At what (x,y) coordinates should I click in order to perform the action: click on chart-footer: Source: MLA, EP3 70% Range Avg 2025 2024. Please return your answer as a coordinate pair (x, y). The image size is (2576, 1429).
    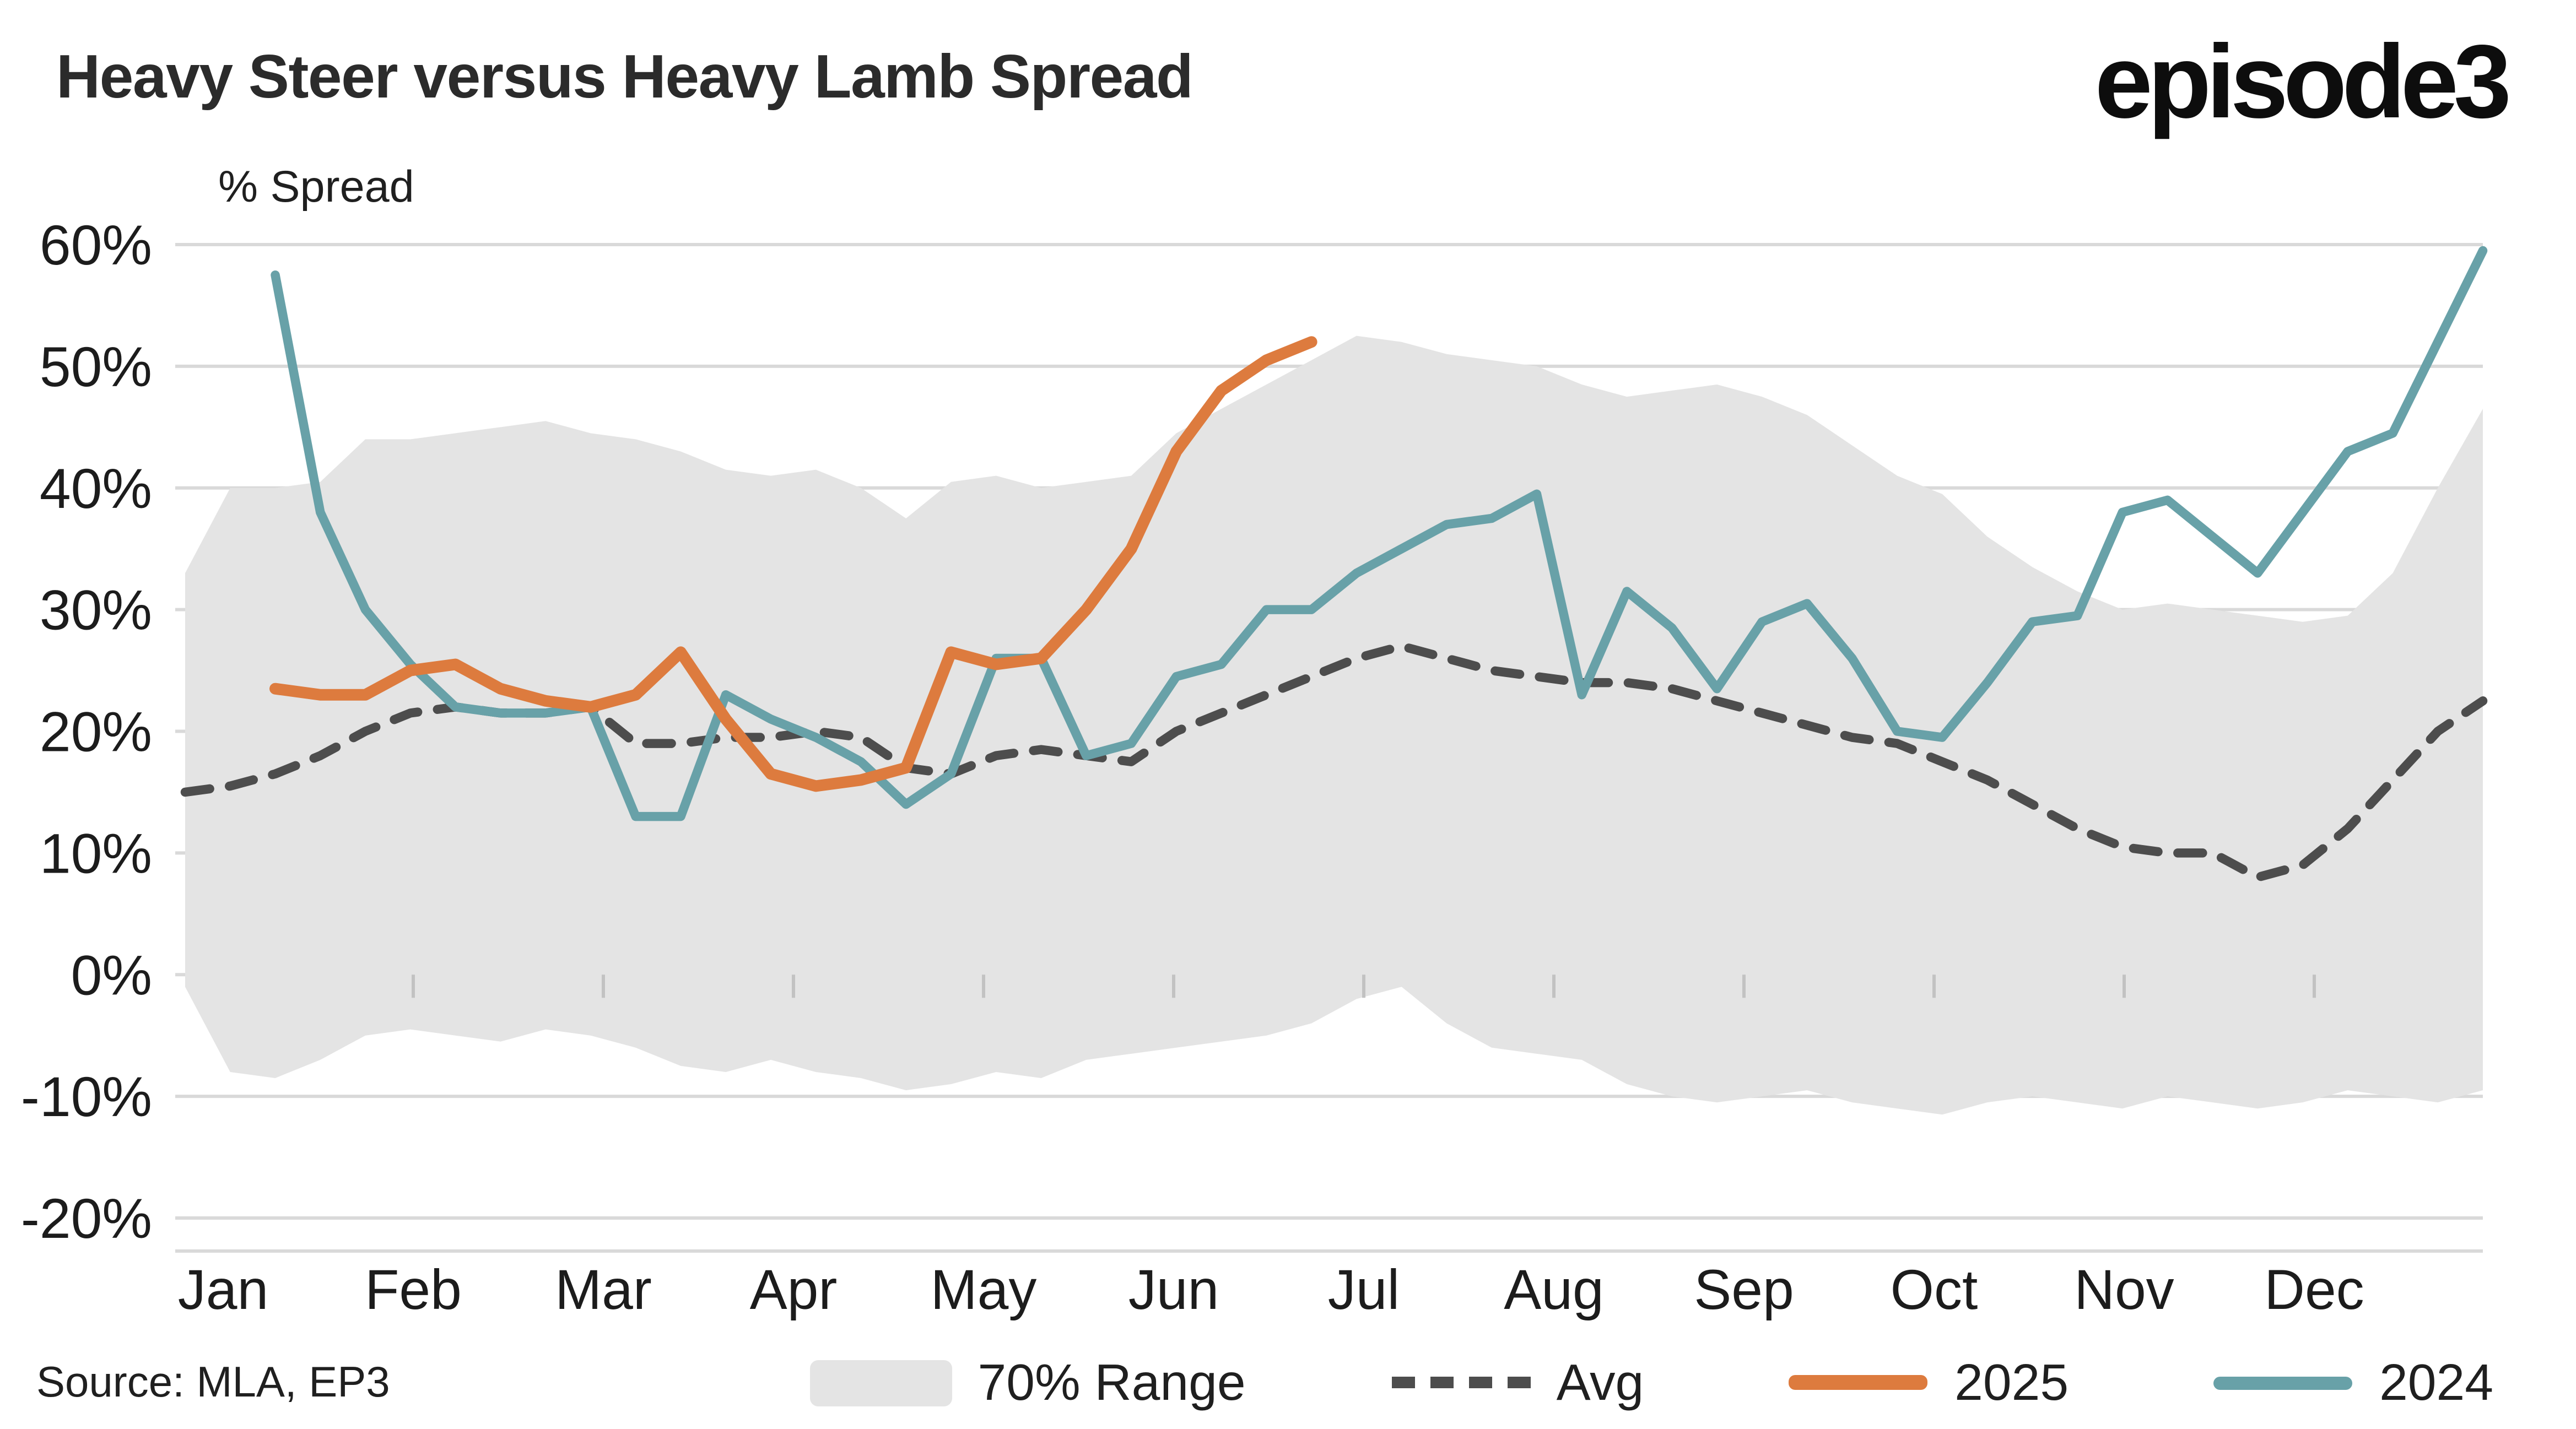
    Looking at the image, I should click on (1276, 1382).